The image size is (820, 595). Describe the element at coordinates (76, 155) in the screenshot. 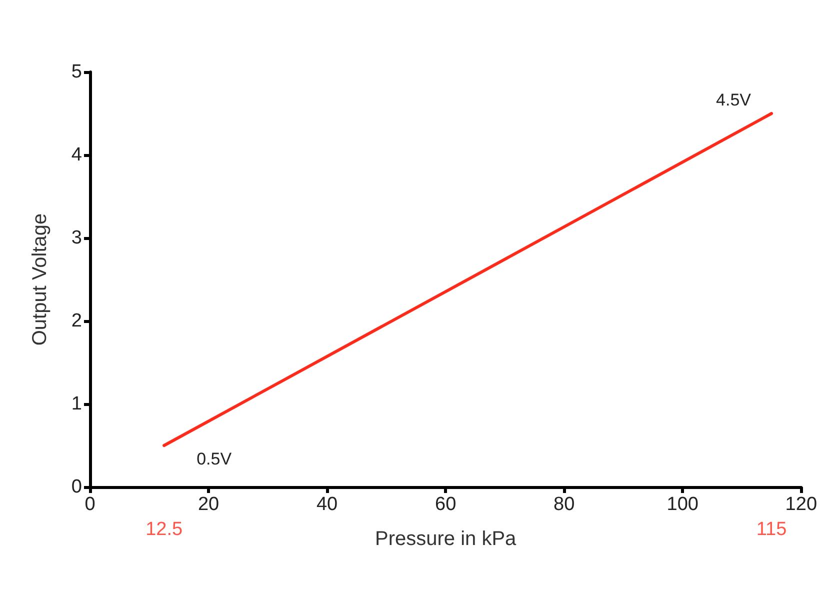

I see `y-tick-label: 4` at that location.